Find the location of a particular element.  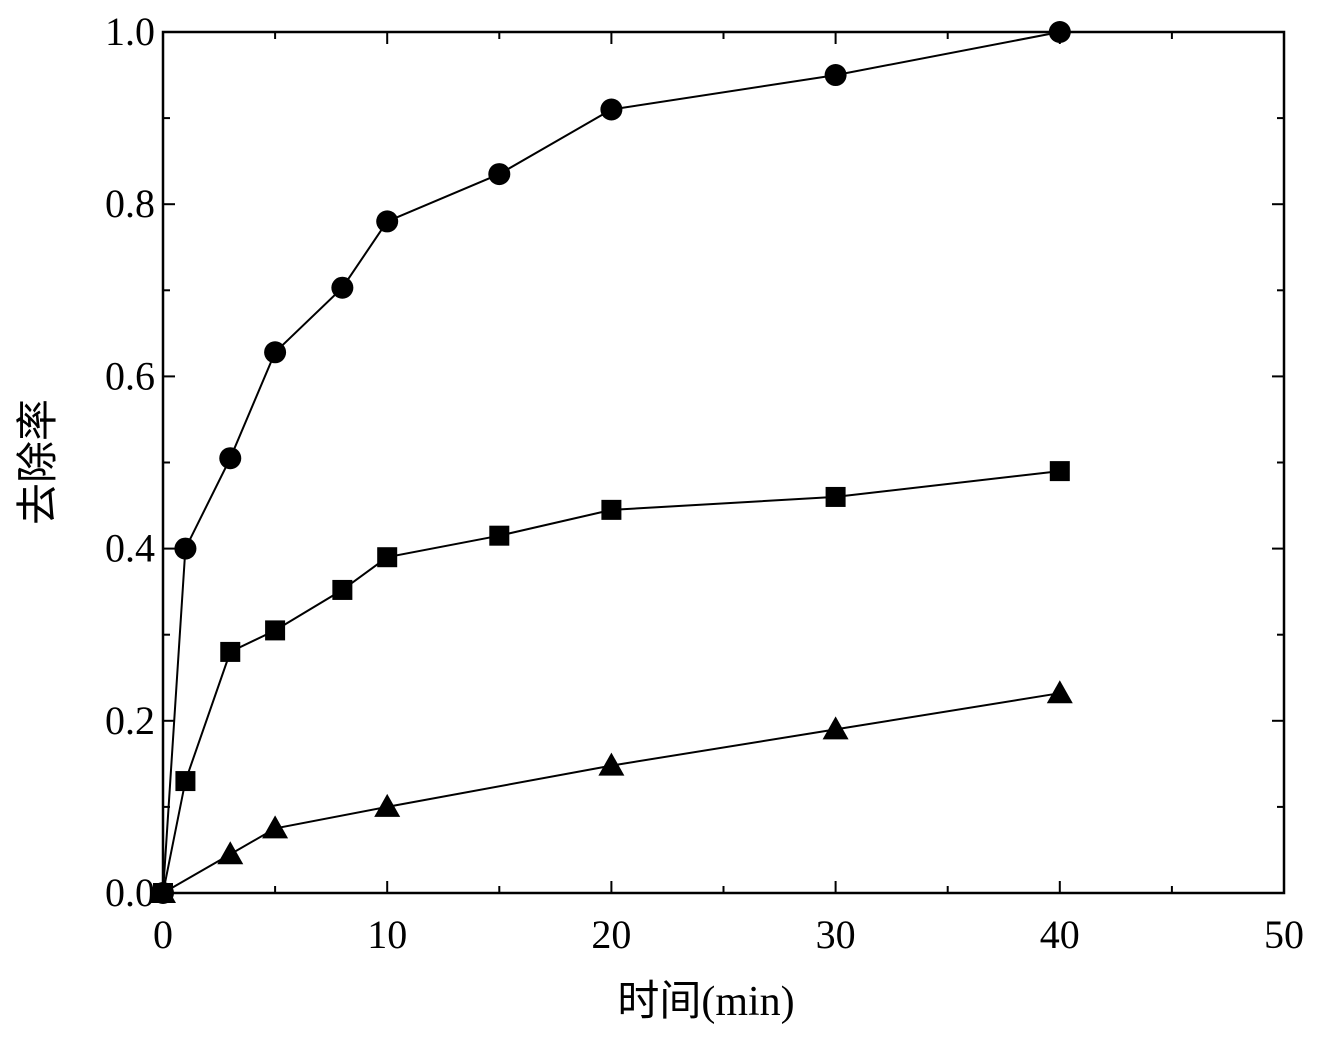

x-tick-label: 50 is located at coordinates (1284, 934).